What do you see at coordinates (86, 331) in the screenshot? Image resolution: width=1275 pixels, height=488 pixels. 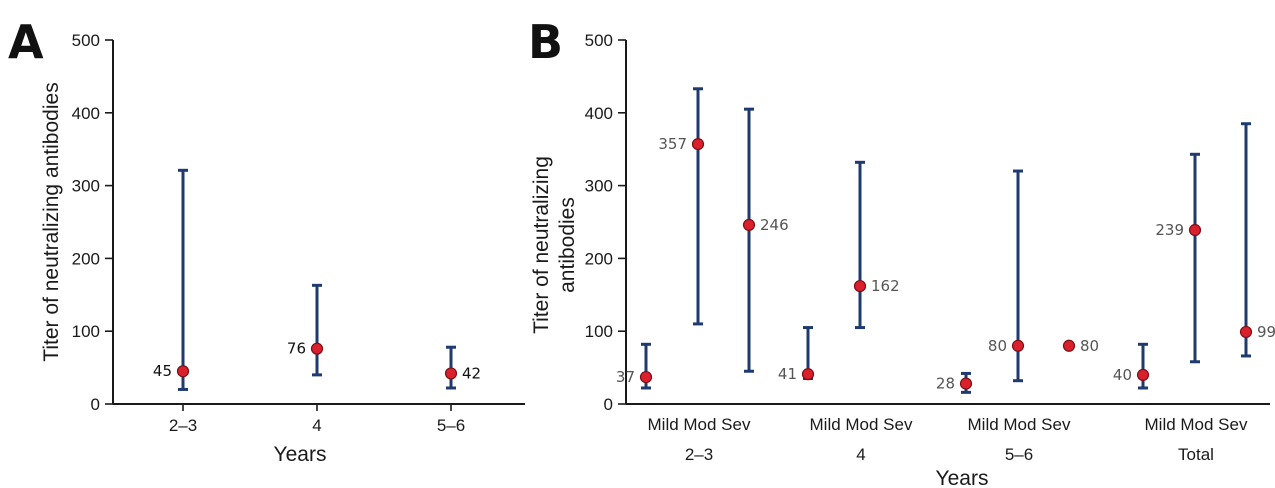 I see `panel-a-ytick-label-100: 100` at bounding box center [86, 331].